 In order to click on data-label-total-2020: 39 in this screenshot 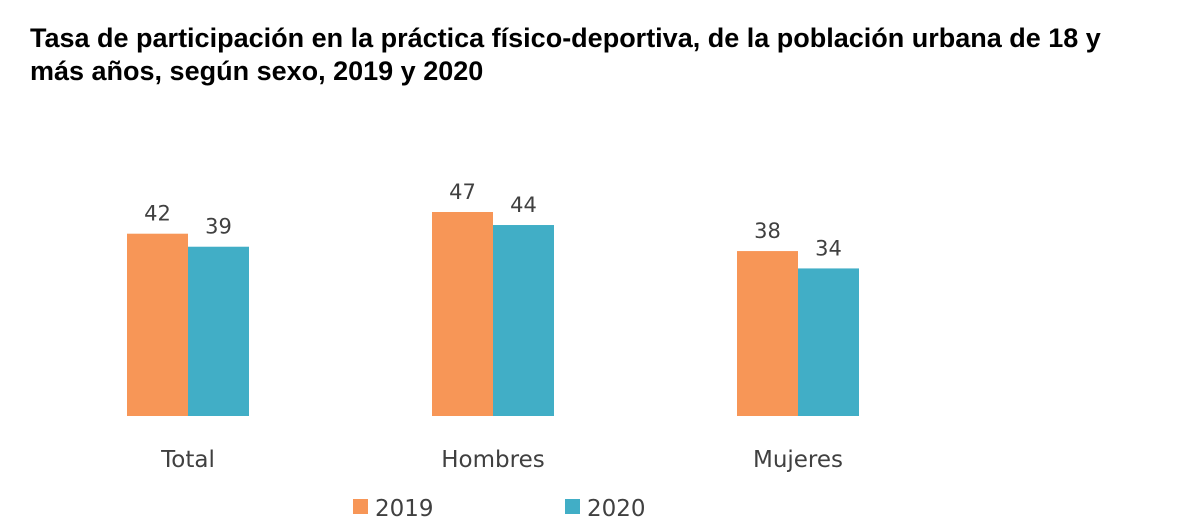, I will do `click(218, 227)`.